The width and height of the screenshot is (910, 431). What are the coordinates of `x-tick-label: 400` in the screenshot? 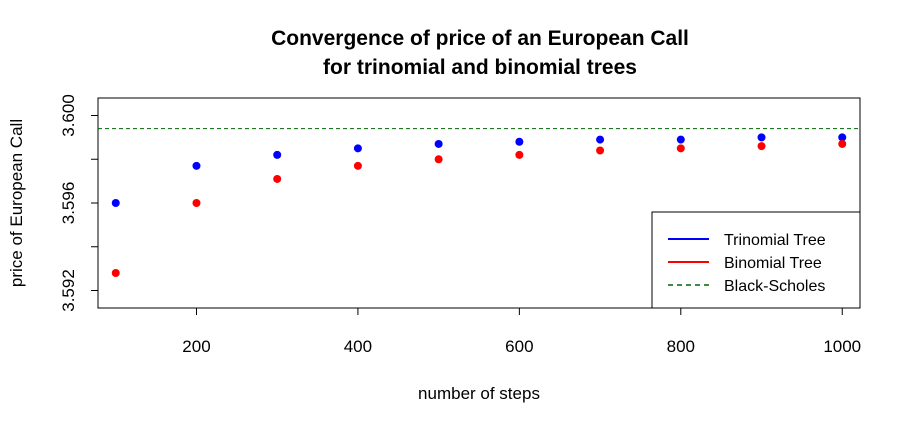 It's located at (358, 346).